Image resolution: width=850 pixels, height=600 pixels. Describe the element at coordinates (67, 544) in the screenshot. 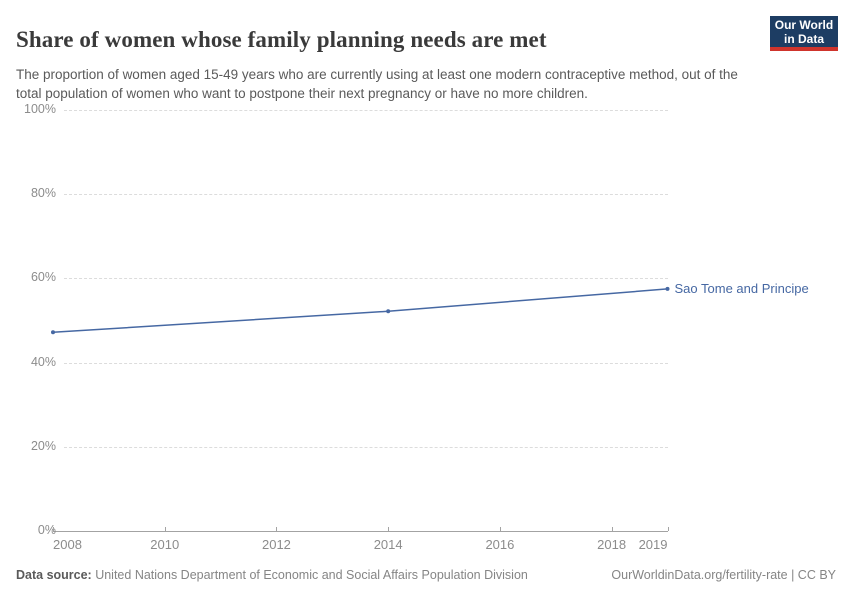

I see `x-axis-tick-label: 2008` at that location.